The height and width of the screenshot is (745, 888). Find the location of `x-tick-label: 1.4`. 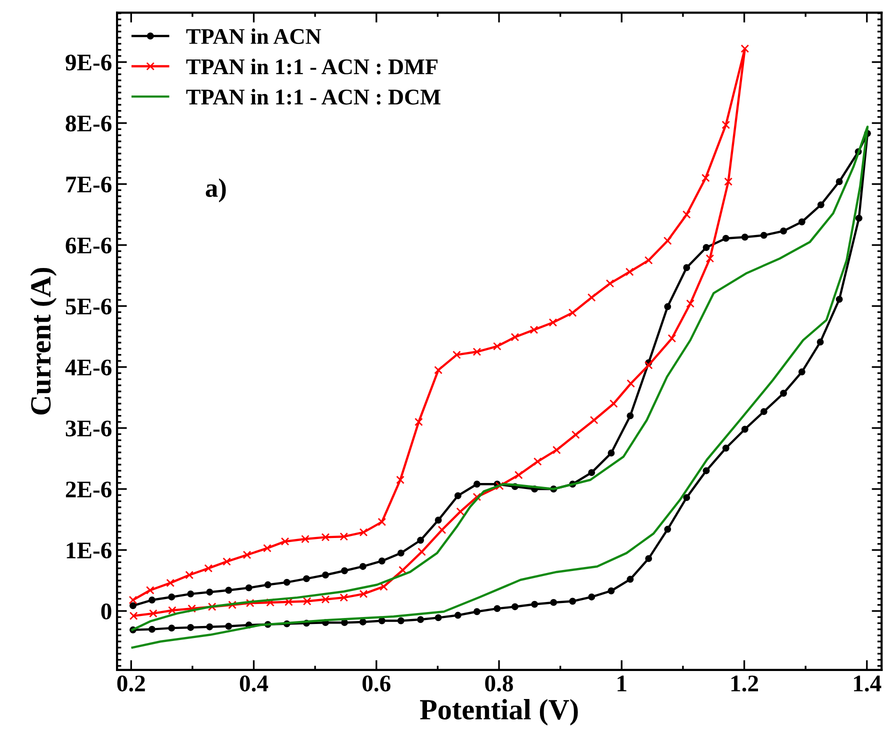

x-tick-label: 1.4 is located at coordinates (868, 684).